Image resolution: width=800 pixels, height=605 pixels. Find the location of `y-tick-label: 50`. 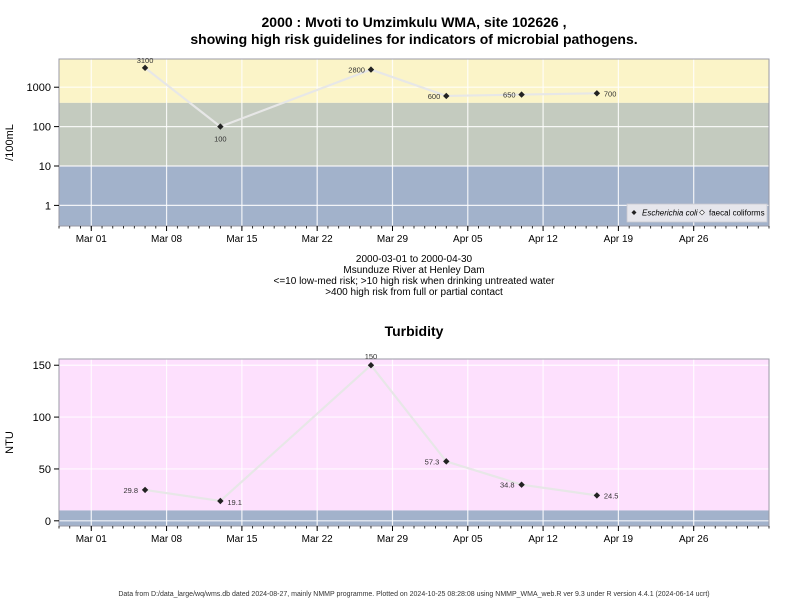

y-tick-label: 50 is located at coordinates (45, 470).